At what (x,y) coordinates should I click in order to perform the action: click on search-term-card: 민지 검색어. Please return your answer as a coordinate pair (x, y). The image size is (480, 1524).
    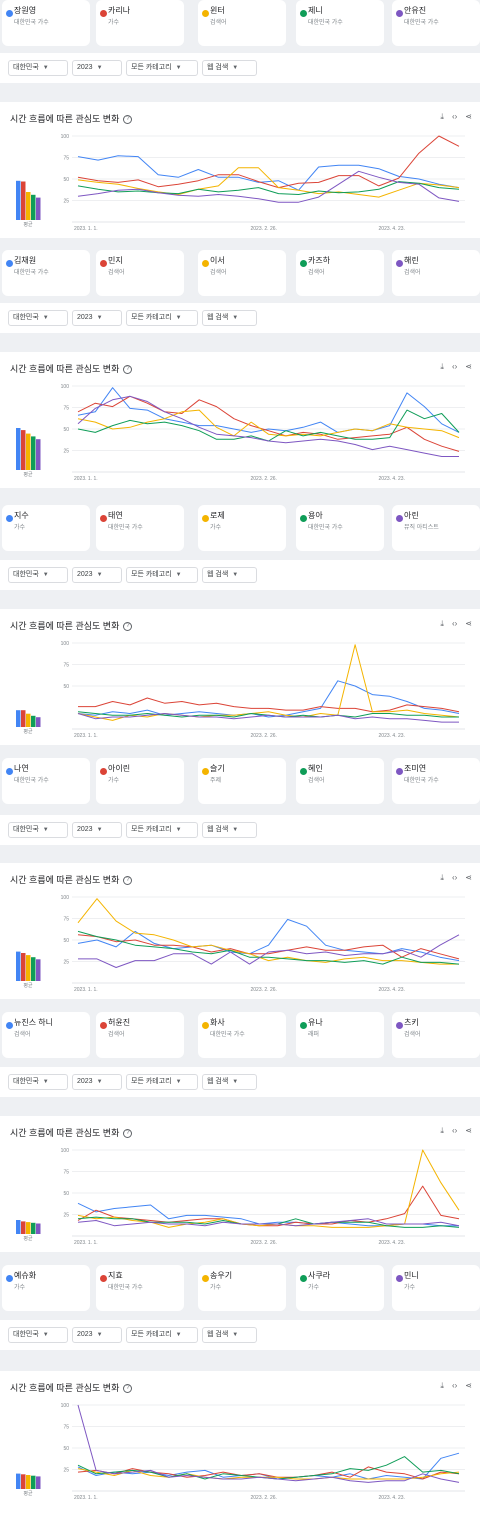
    Looking at the image, I should click on (140, 273).